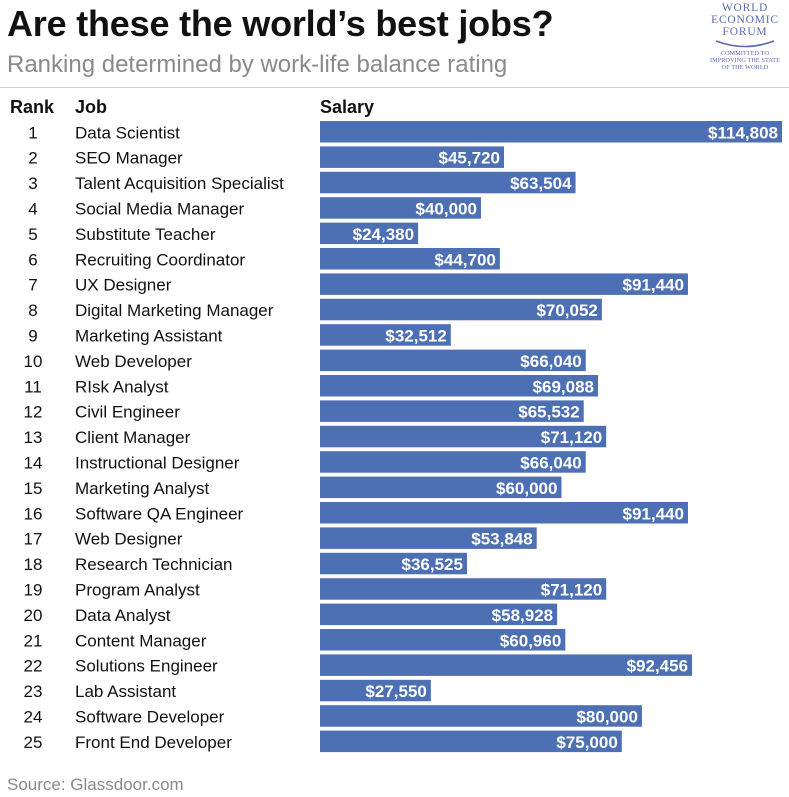 This screenshot has width=789, height=797. I want to click on rank-label: 13, so click(33, 437).